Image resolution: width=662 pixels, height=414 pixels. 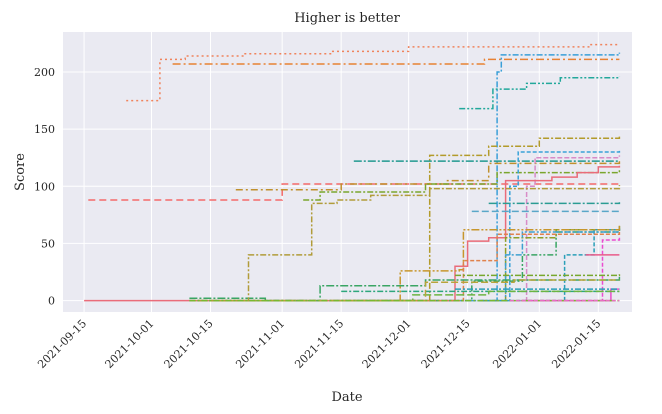 I want to click on y-tick-label: 50, so click(x=48, y=243).